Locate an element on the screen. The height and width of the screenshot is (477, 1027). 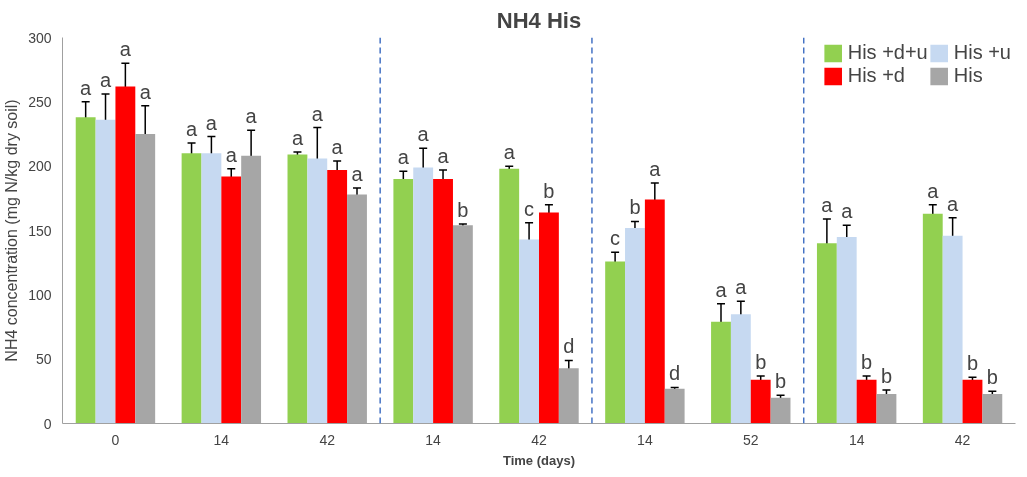
legend-label: His +d is located at coordinates (876, 75).